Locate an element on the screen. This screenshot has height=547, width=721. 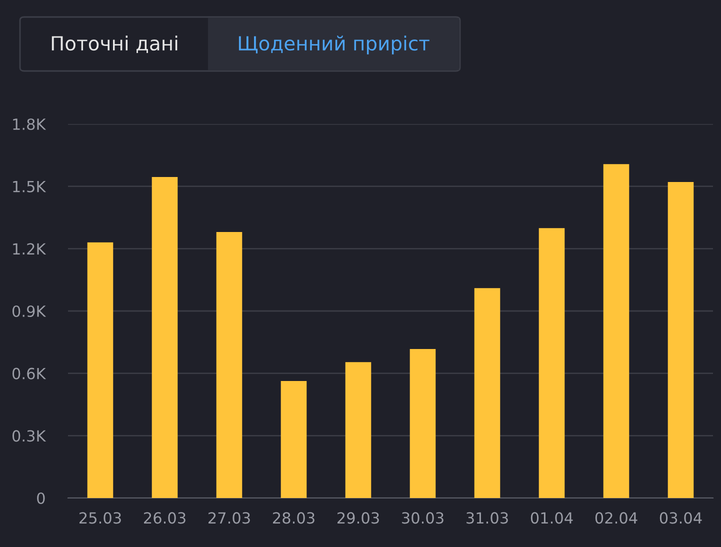
x-tick-label: 30.03 is located at coordinates (423, 518).